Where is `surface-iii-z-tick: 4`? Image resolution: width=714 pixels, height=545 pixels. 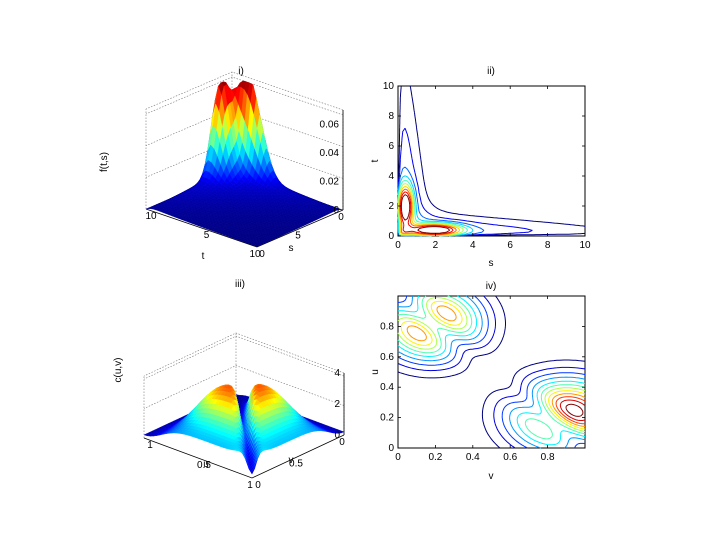
surface-iii-z-tick: 4 is located at coordinates (337, 373).